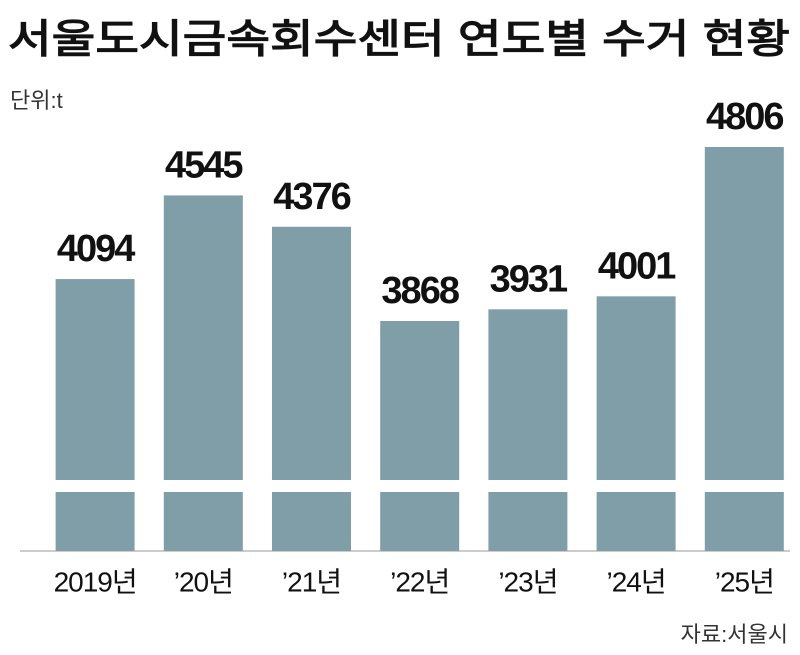 The width and height of the screenshot is (800, 655). I want to click on value-label: 4376, so click(311, 197).